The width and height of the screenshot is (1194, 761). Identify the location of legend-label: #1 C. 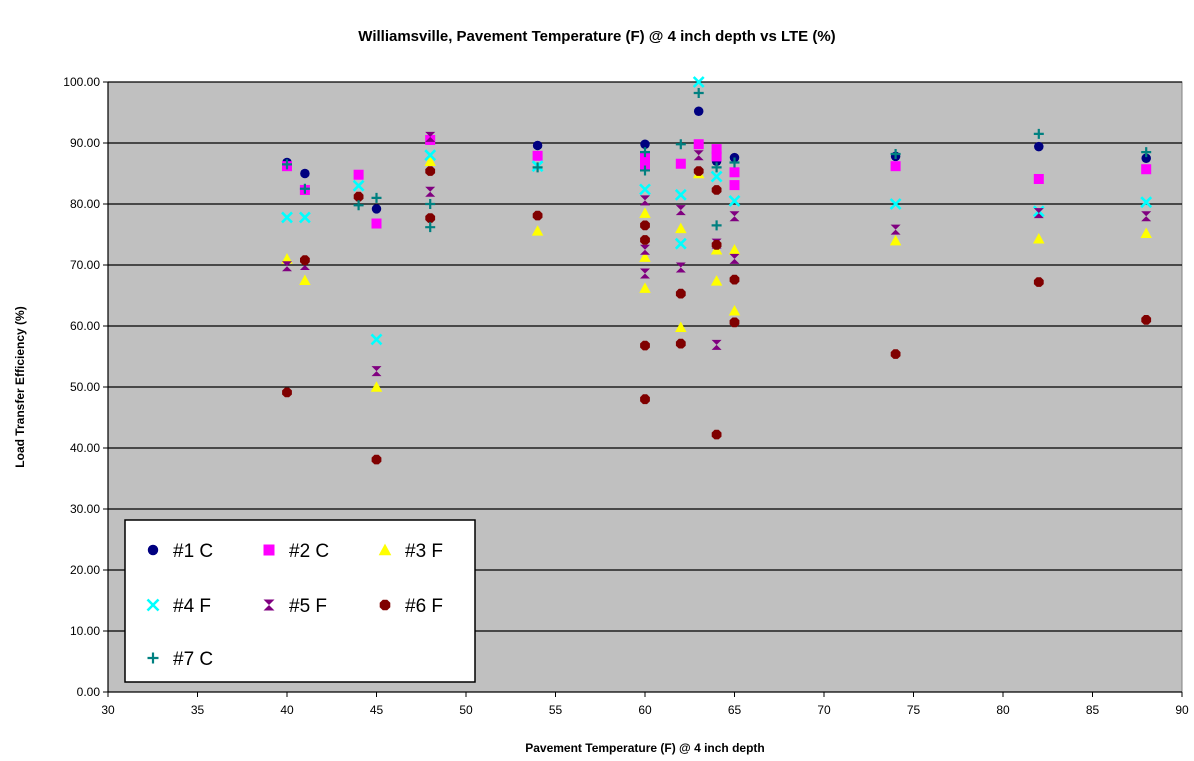
(193, 551).